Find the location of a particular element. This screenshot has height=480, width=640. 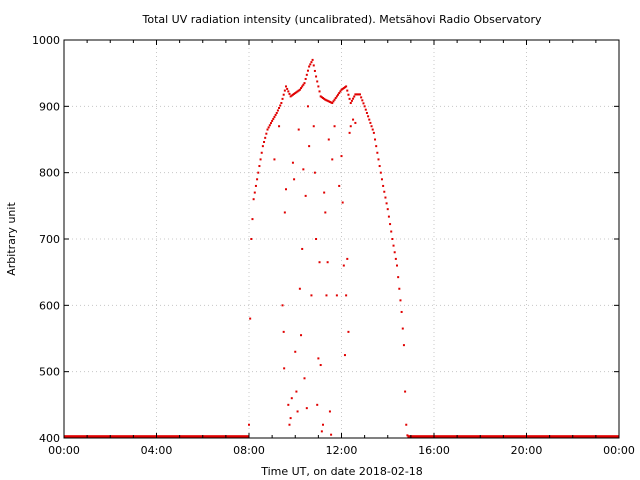

y-tick-label: 700 is located at coordinates (49, 239).